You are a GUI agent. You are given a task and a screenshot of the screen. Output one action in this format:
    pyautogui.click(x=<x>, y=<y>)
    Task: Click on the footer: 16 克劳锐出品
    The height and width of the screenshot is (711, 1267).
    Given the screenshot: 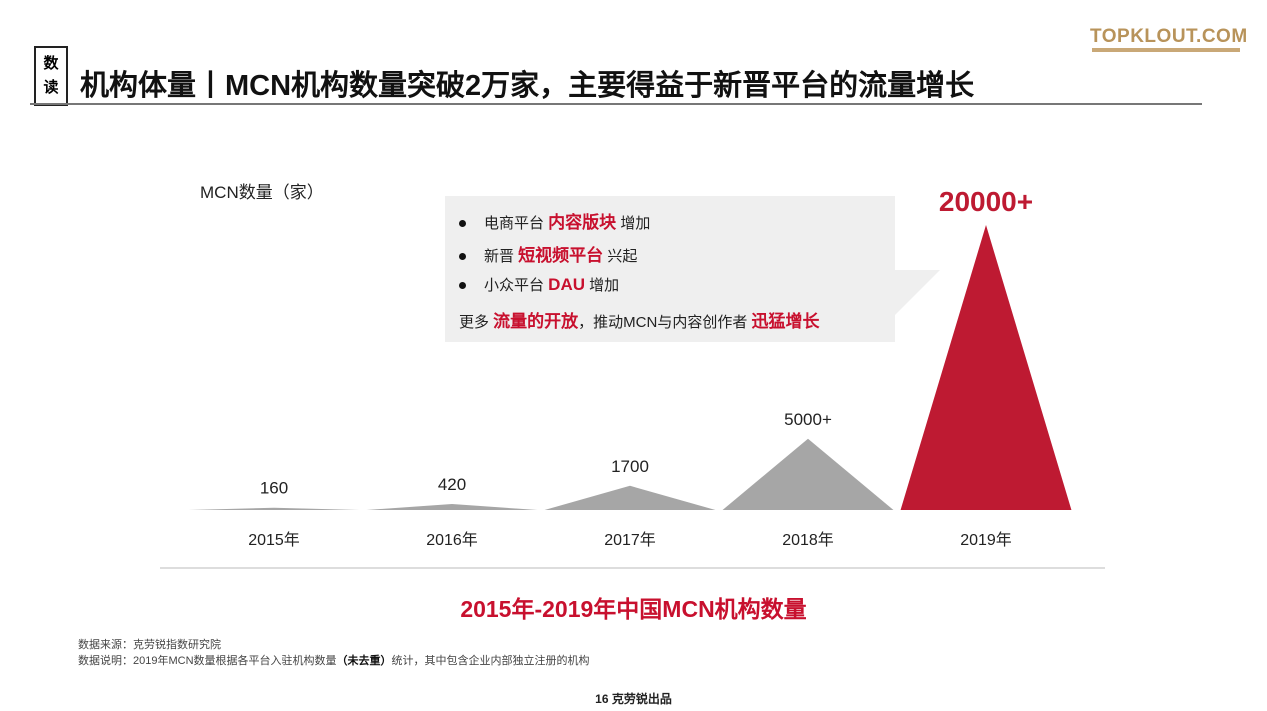 What is the action you would take?
    pyautogui.click(x=633, y=699)
    